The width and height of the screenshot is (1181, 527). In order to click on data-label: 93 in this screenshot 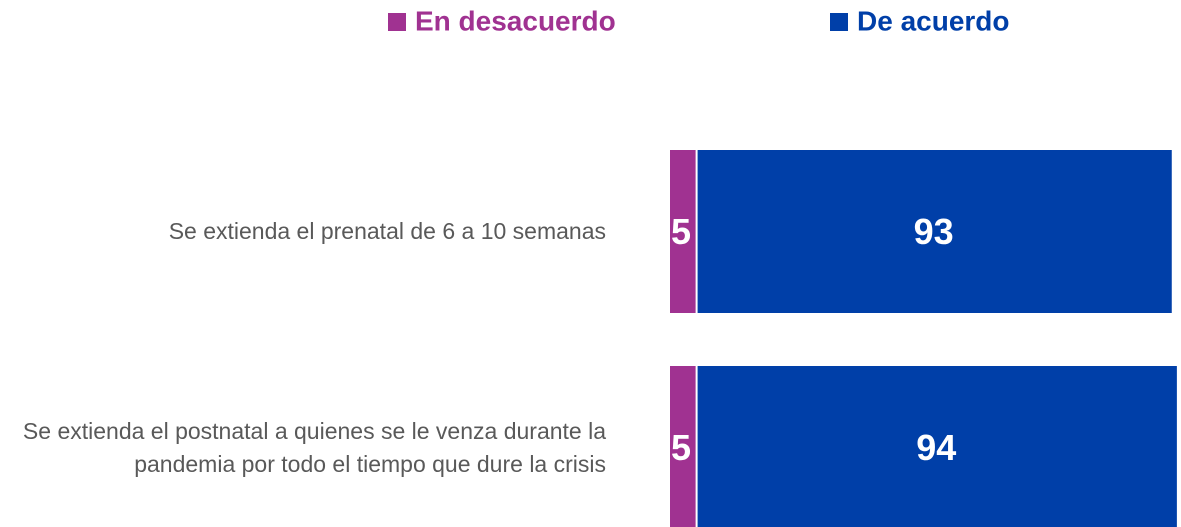, I will do `click(934, 231)`.